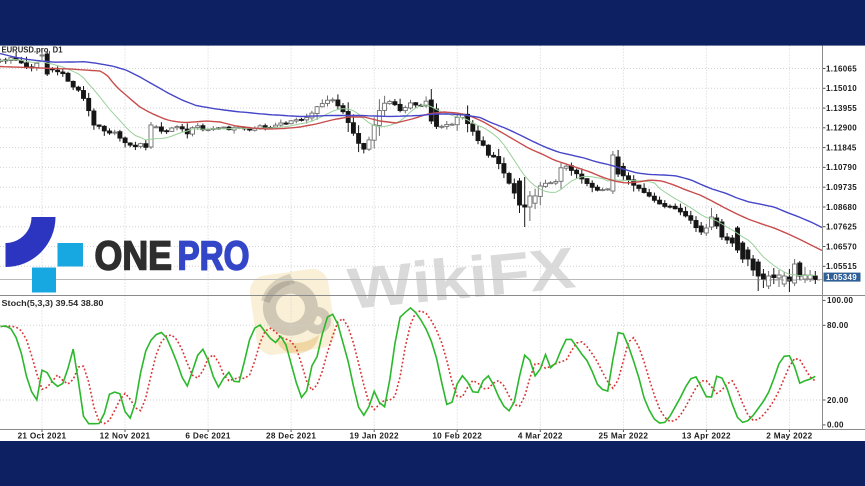  I want to click on svg-text: 19 Jan 2022, so click(374, 436).